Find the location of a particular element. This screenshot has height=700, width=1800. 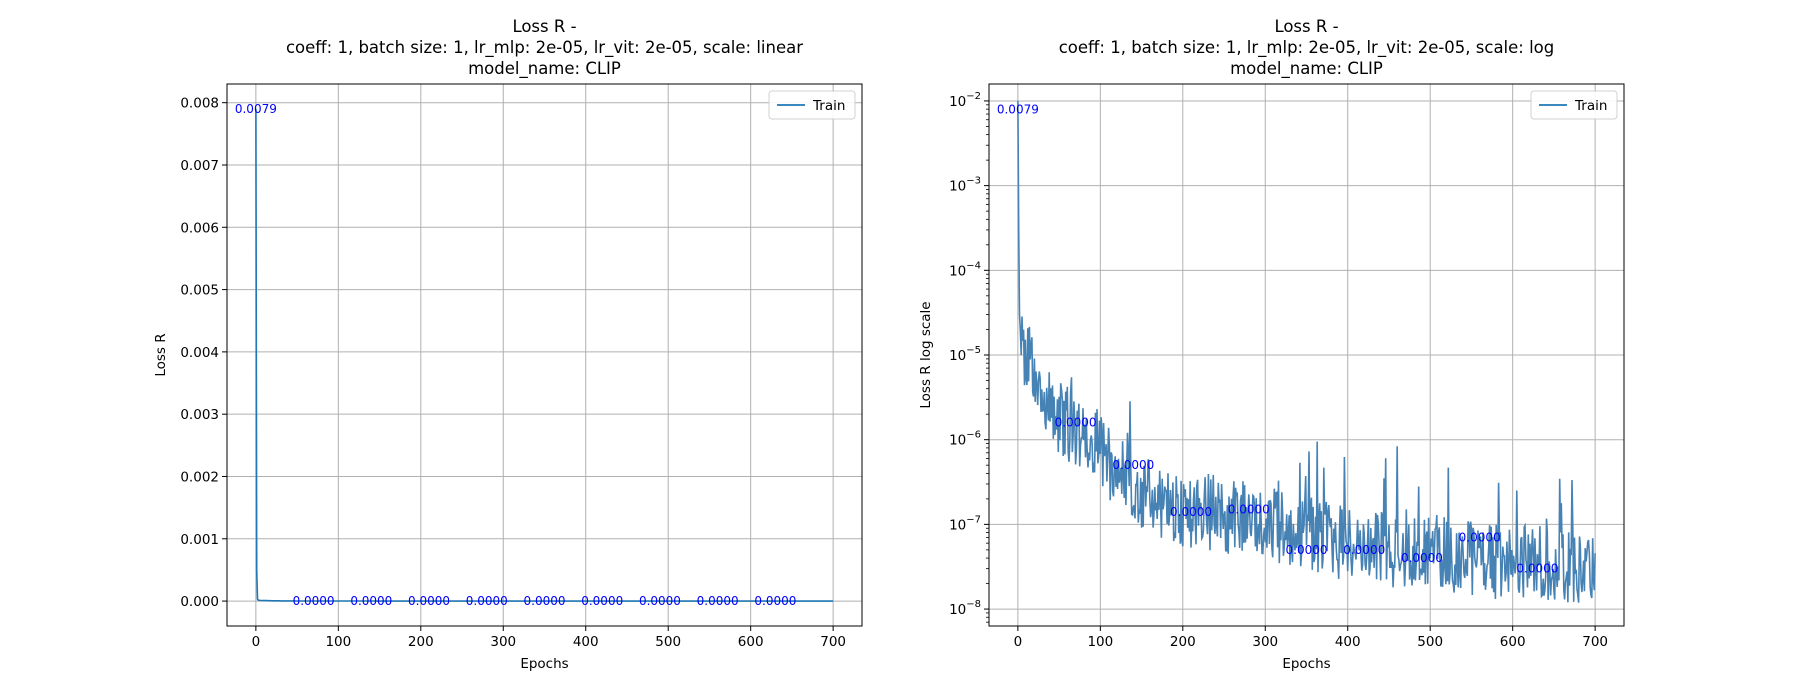

y-tick-label: 0.007 is located at coordinates (199, 166).